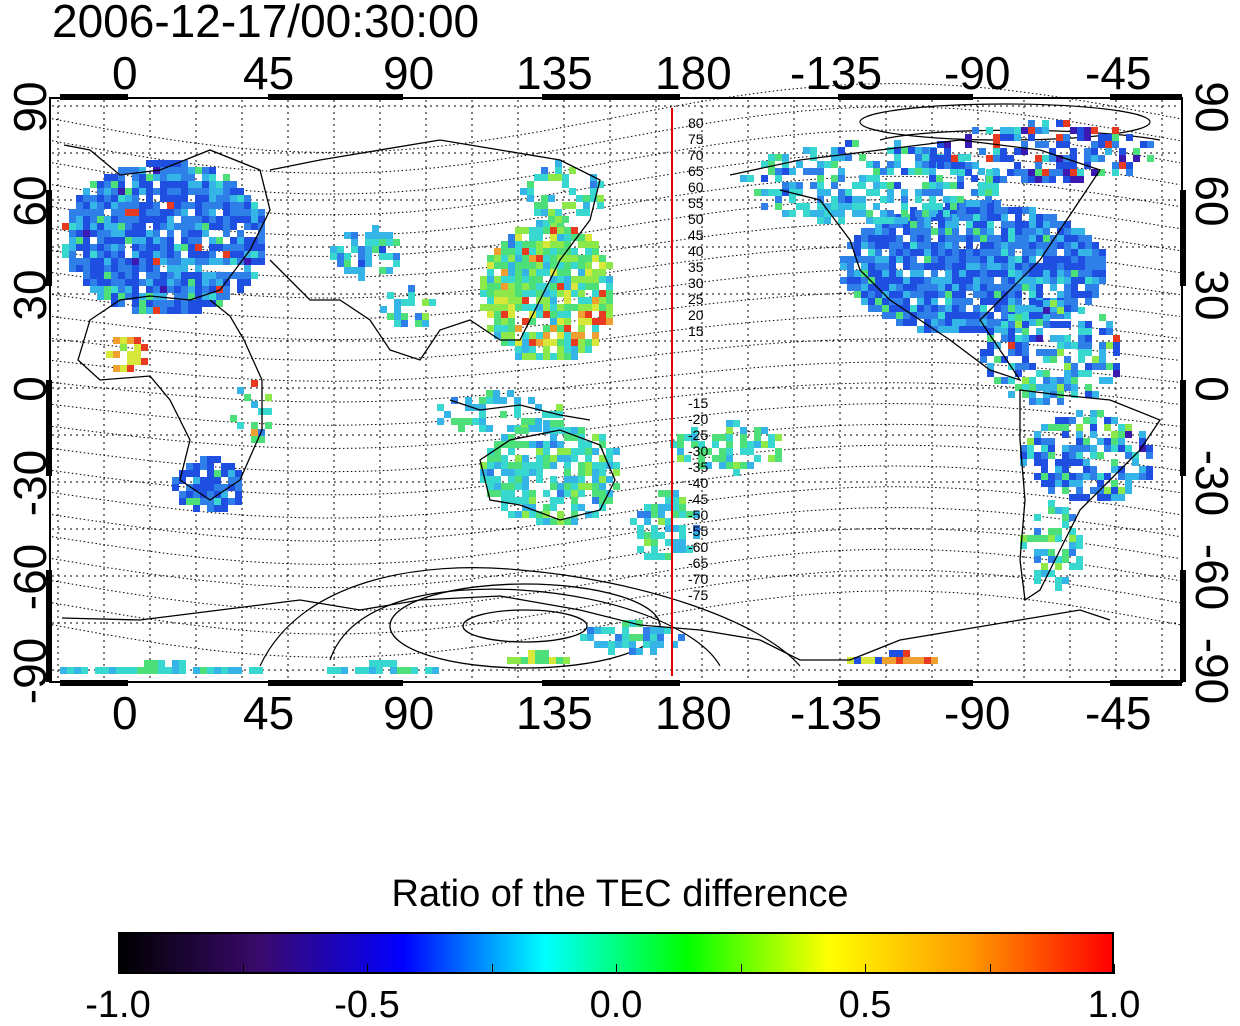 The width and height of the screenshot is (1240, 1026). Describe the element at coordinates (616, 1005) in the screenshot. I see `colorbar-tick: 0.0` at that location.